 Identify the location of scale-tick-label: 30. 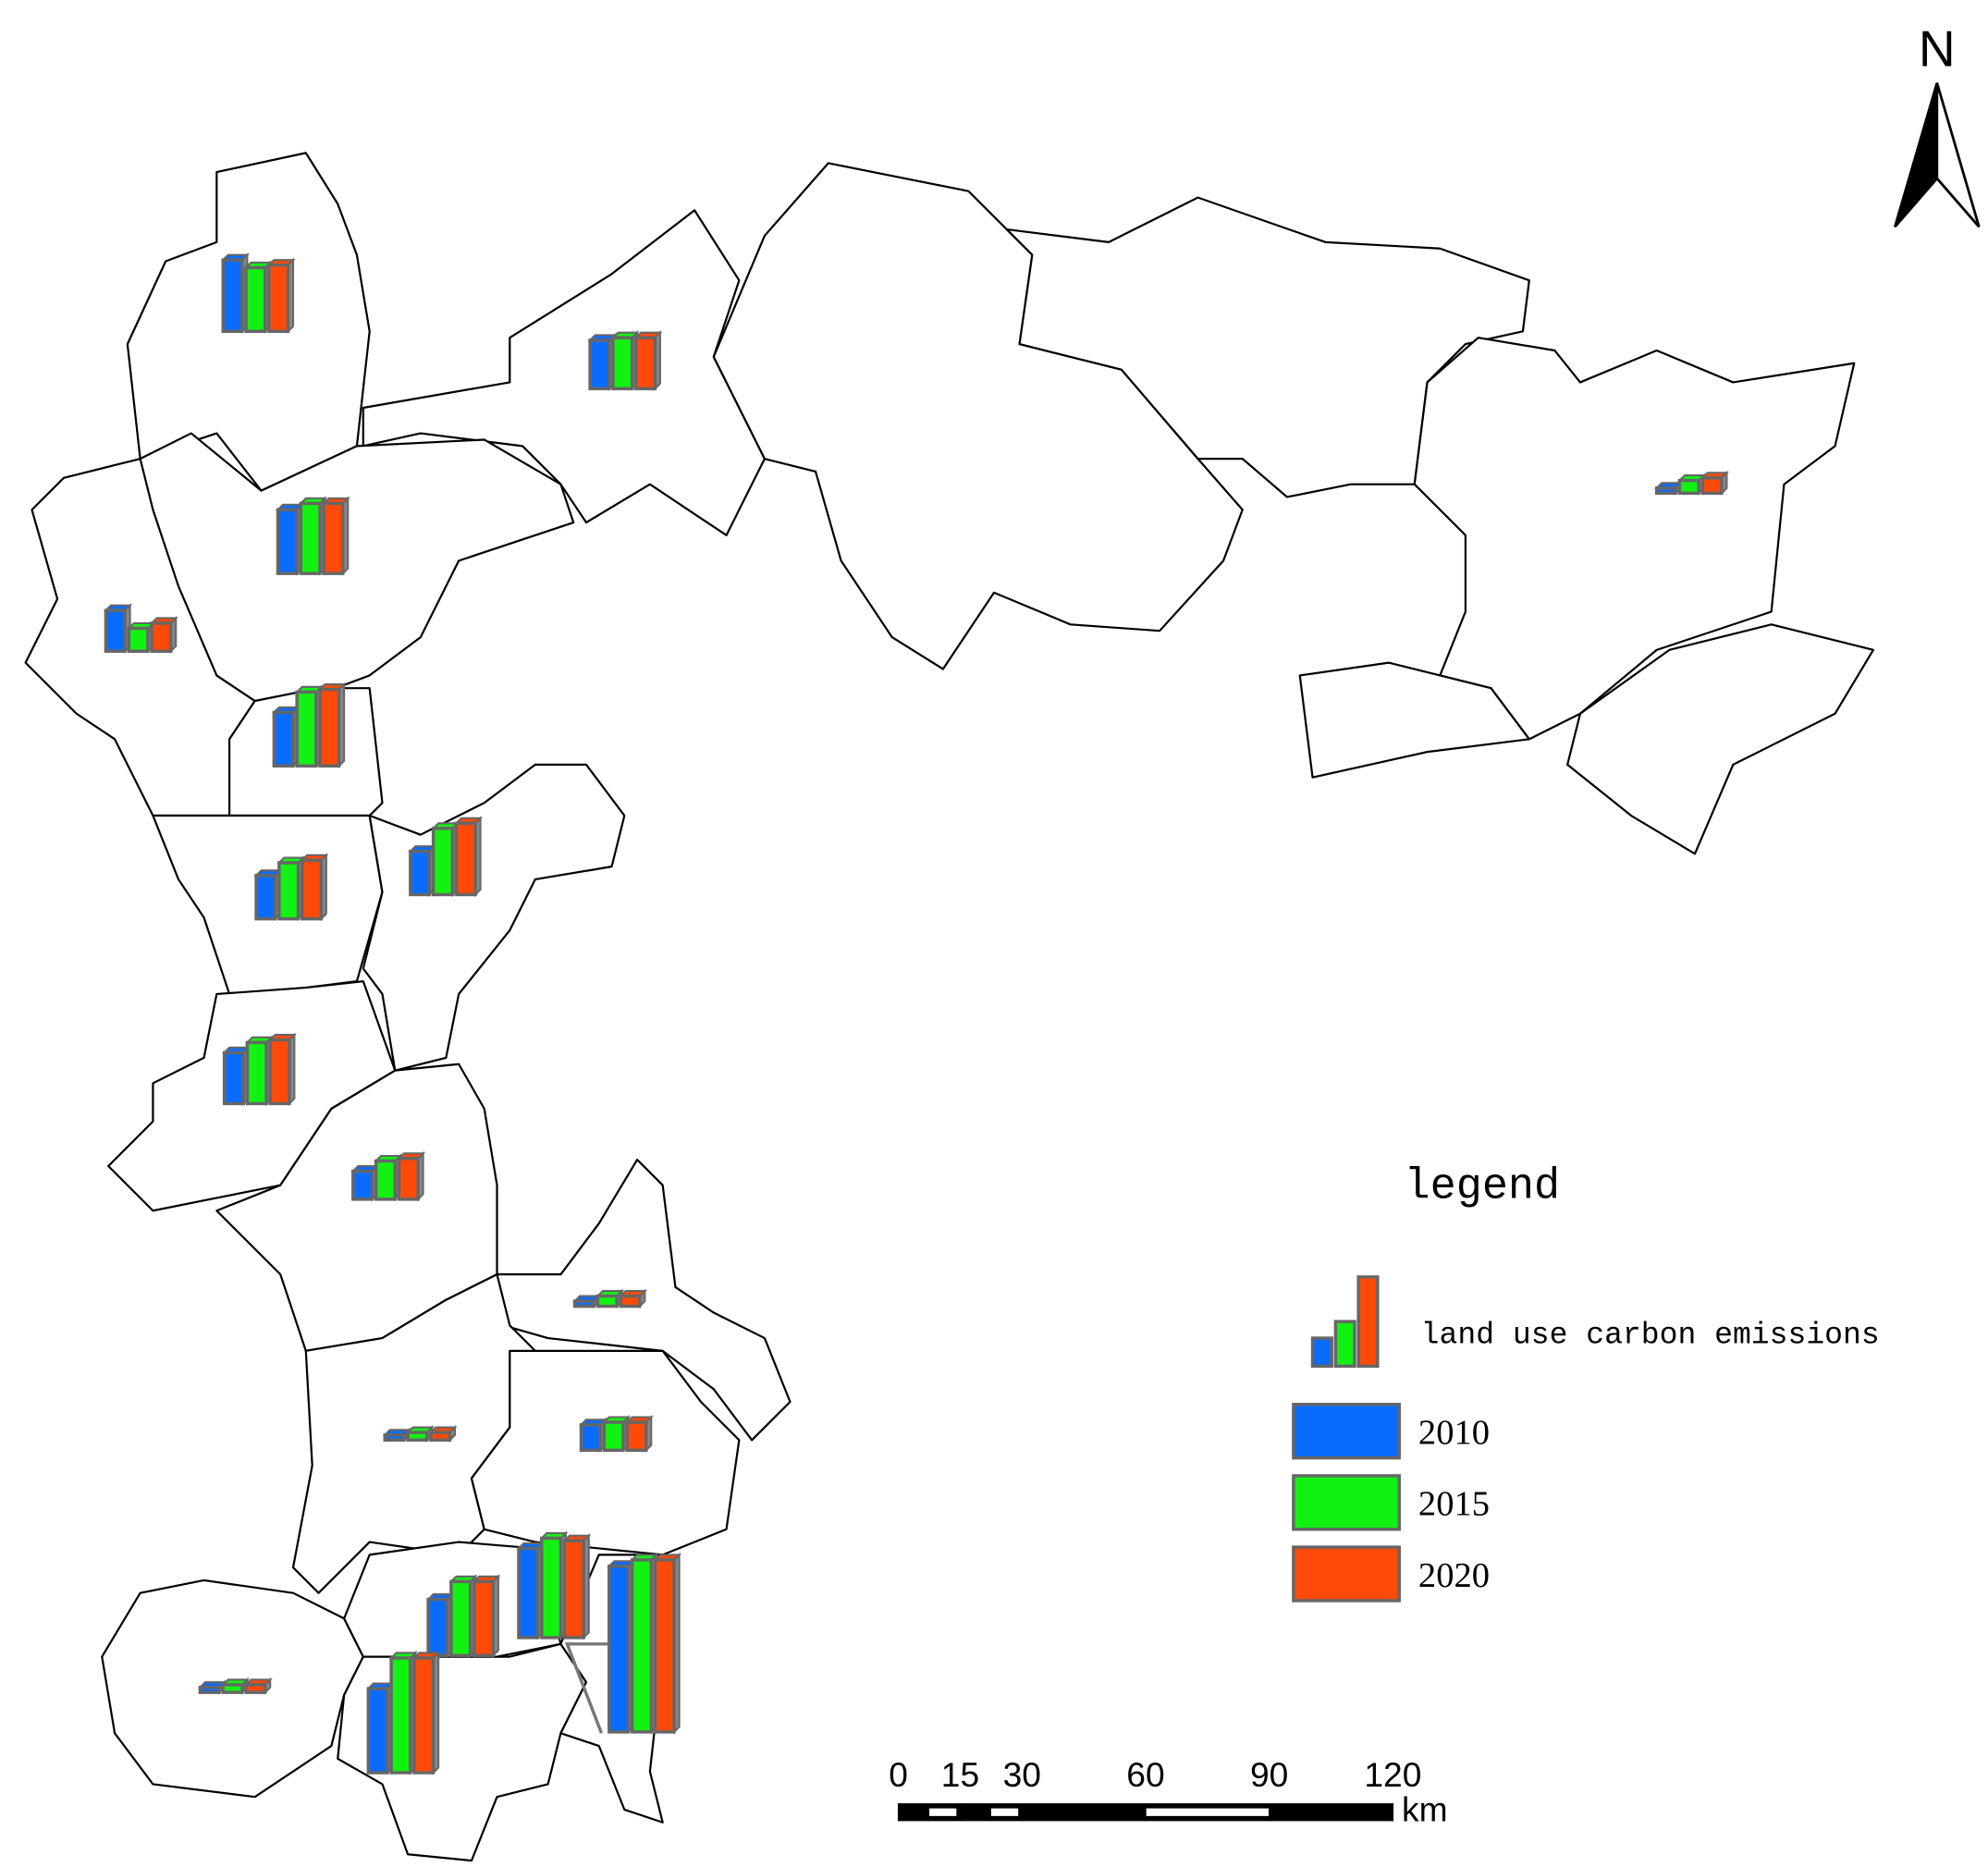
(1022, 1775).